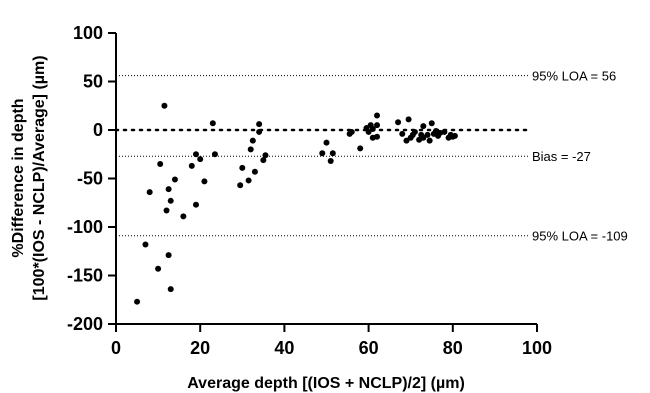 This screenshot has width=650, height=393. Describe the element at coordinates (85, 227) in the screenshot. I see `y-tick-label: -100` at that location.